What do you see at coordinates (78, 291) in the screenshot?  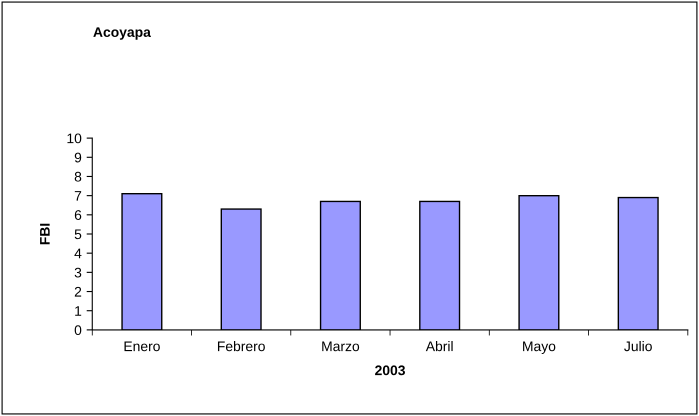 I see `y-tick-label: 2` at bounding box center [78, 291].